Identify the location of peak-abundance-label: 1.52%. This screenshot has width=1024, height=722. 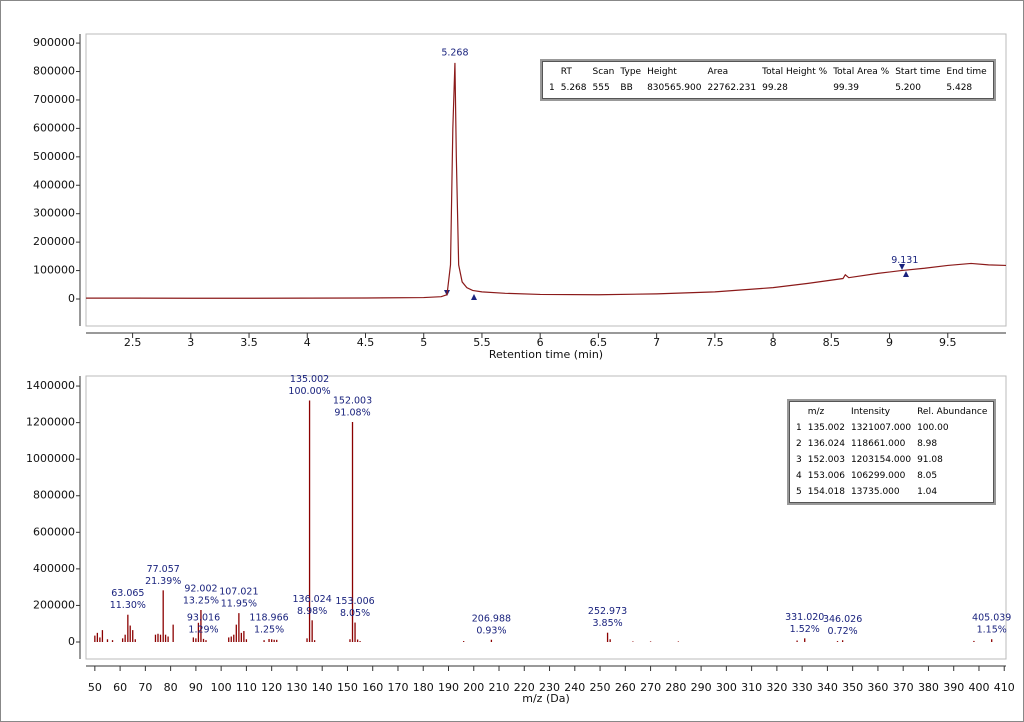
(805, 629).